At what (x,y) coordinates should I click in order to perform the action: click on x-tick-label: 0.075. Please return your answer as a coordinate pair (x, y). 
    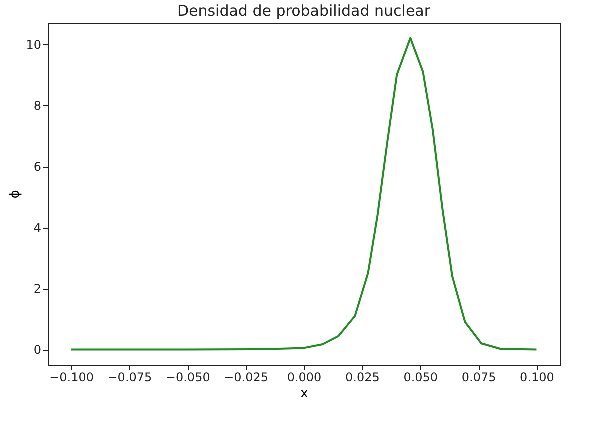
    Looking at the image, I should click on (479, 377).